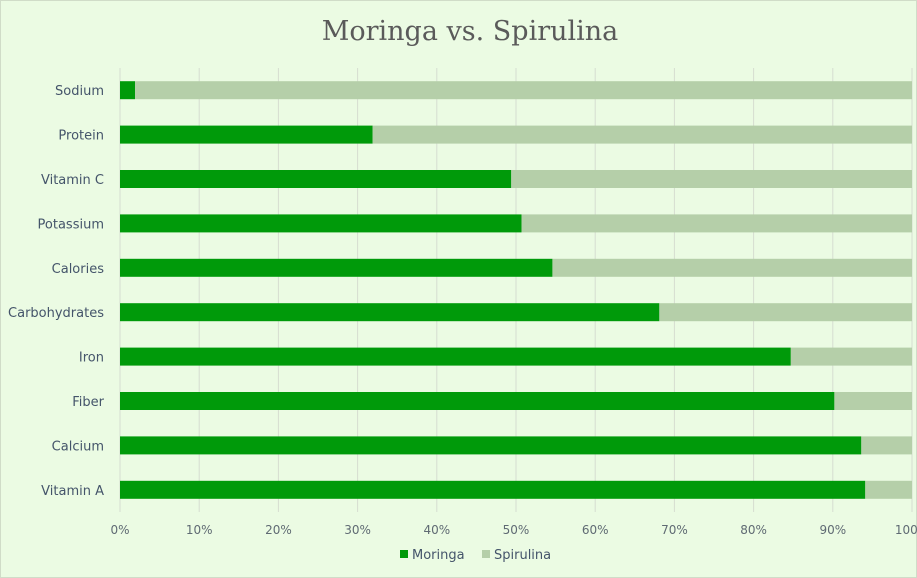 This screenshot has width=917, height=578. Describe the element at coordinates (199, 530) in the screenshot. I see `x-tick-label: 10%` at that location.